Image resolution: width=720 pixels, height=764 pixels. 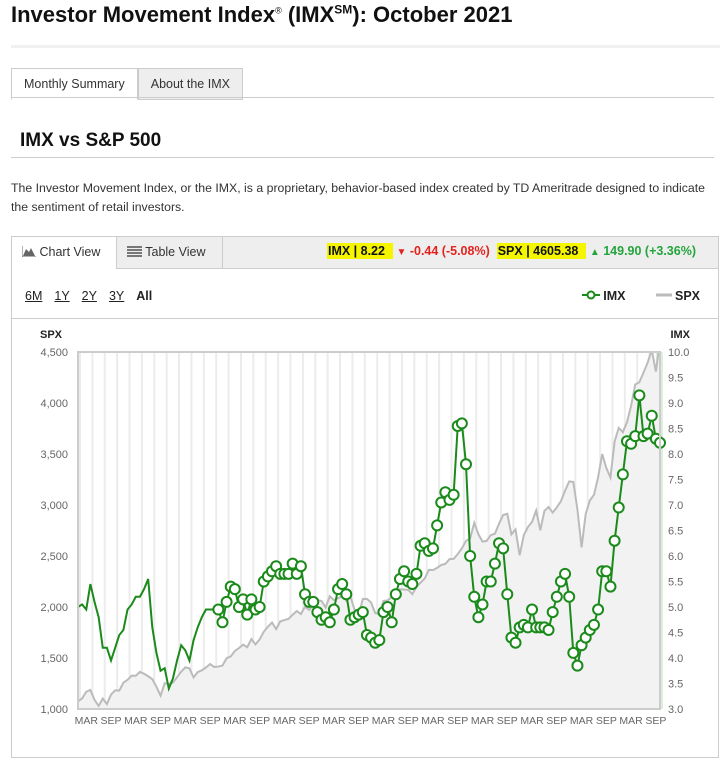 What do you see at coordinates (675, 455) in the screenshot?
I see `right-tick-label: 8.0` at bounding box center [675, 455].